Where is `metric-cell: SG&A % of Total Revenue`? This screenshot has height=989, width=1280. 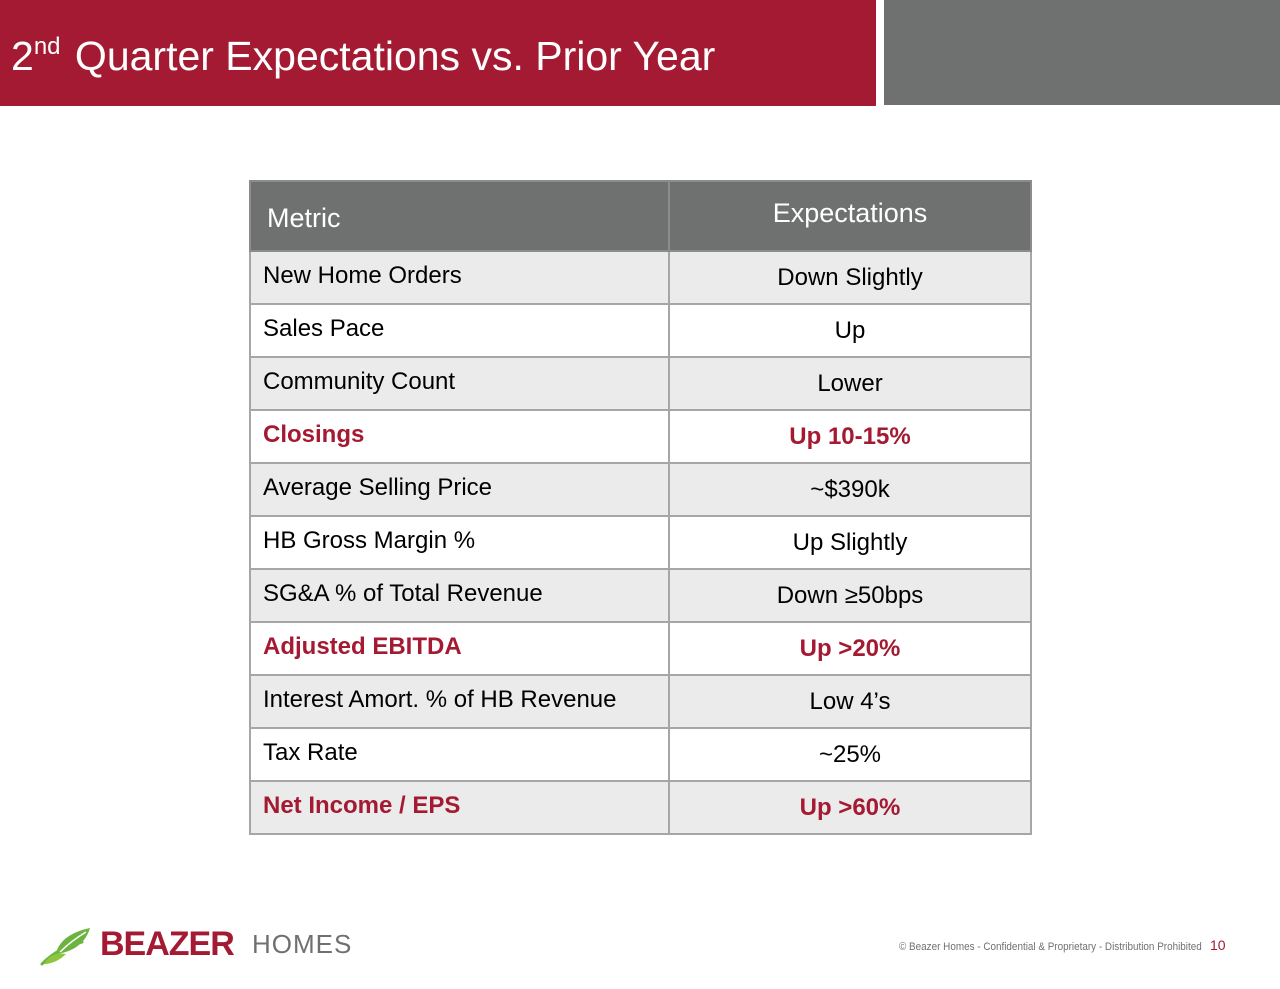 metric-cell: SG&A % of Total Revenue is located at coordinates (459, 595).